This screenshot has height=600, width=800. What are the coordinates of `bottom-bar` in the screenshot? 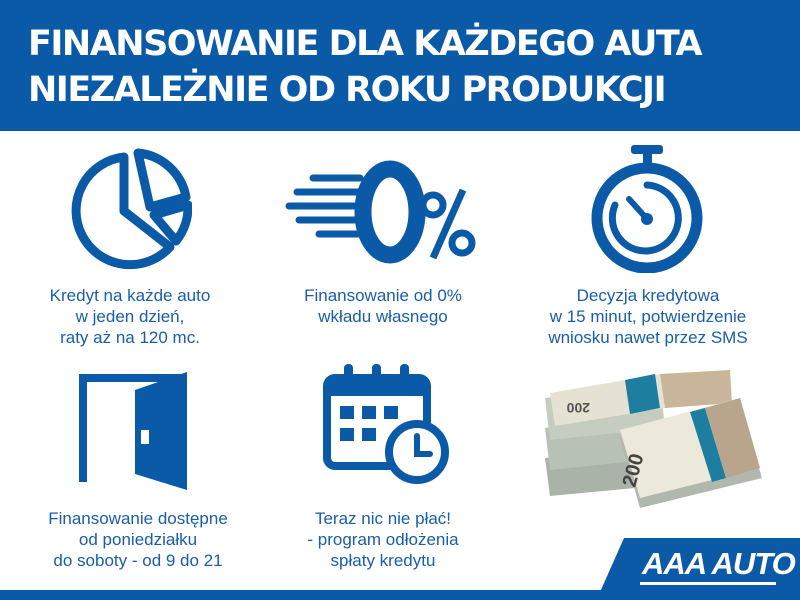 It's located at (400, 595).